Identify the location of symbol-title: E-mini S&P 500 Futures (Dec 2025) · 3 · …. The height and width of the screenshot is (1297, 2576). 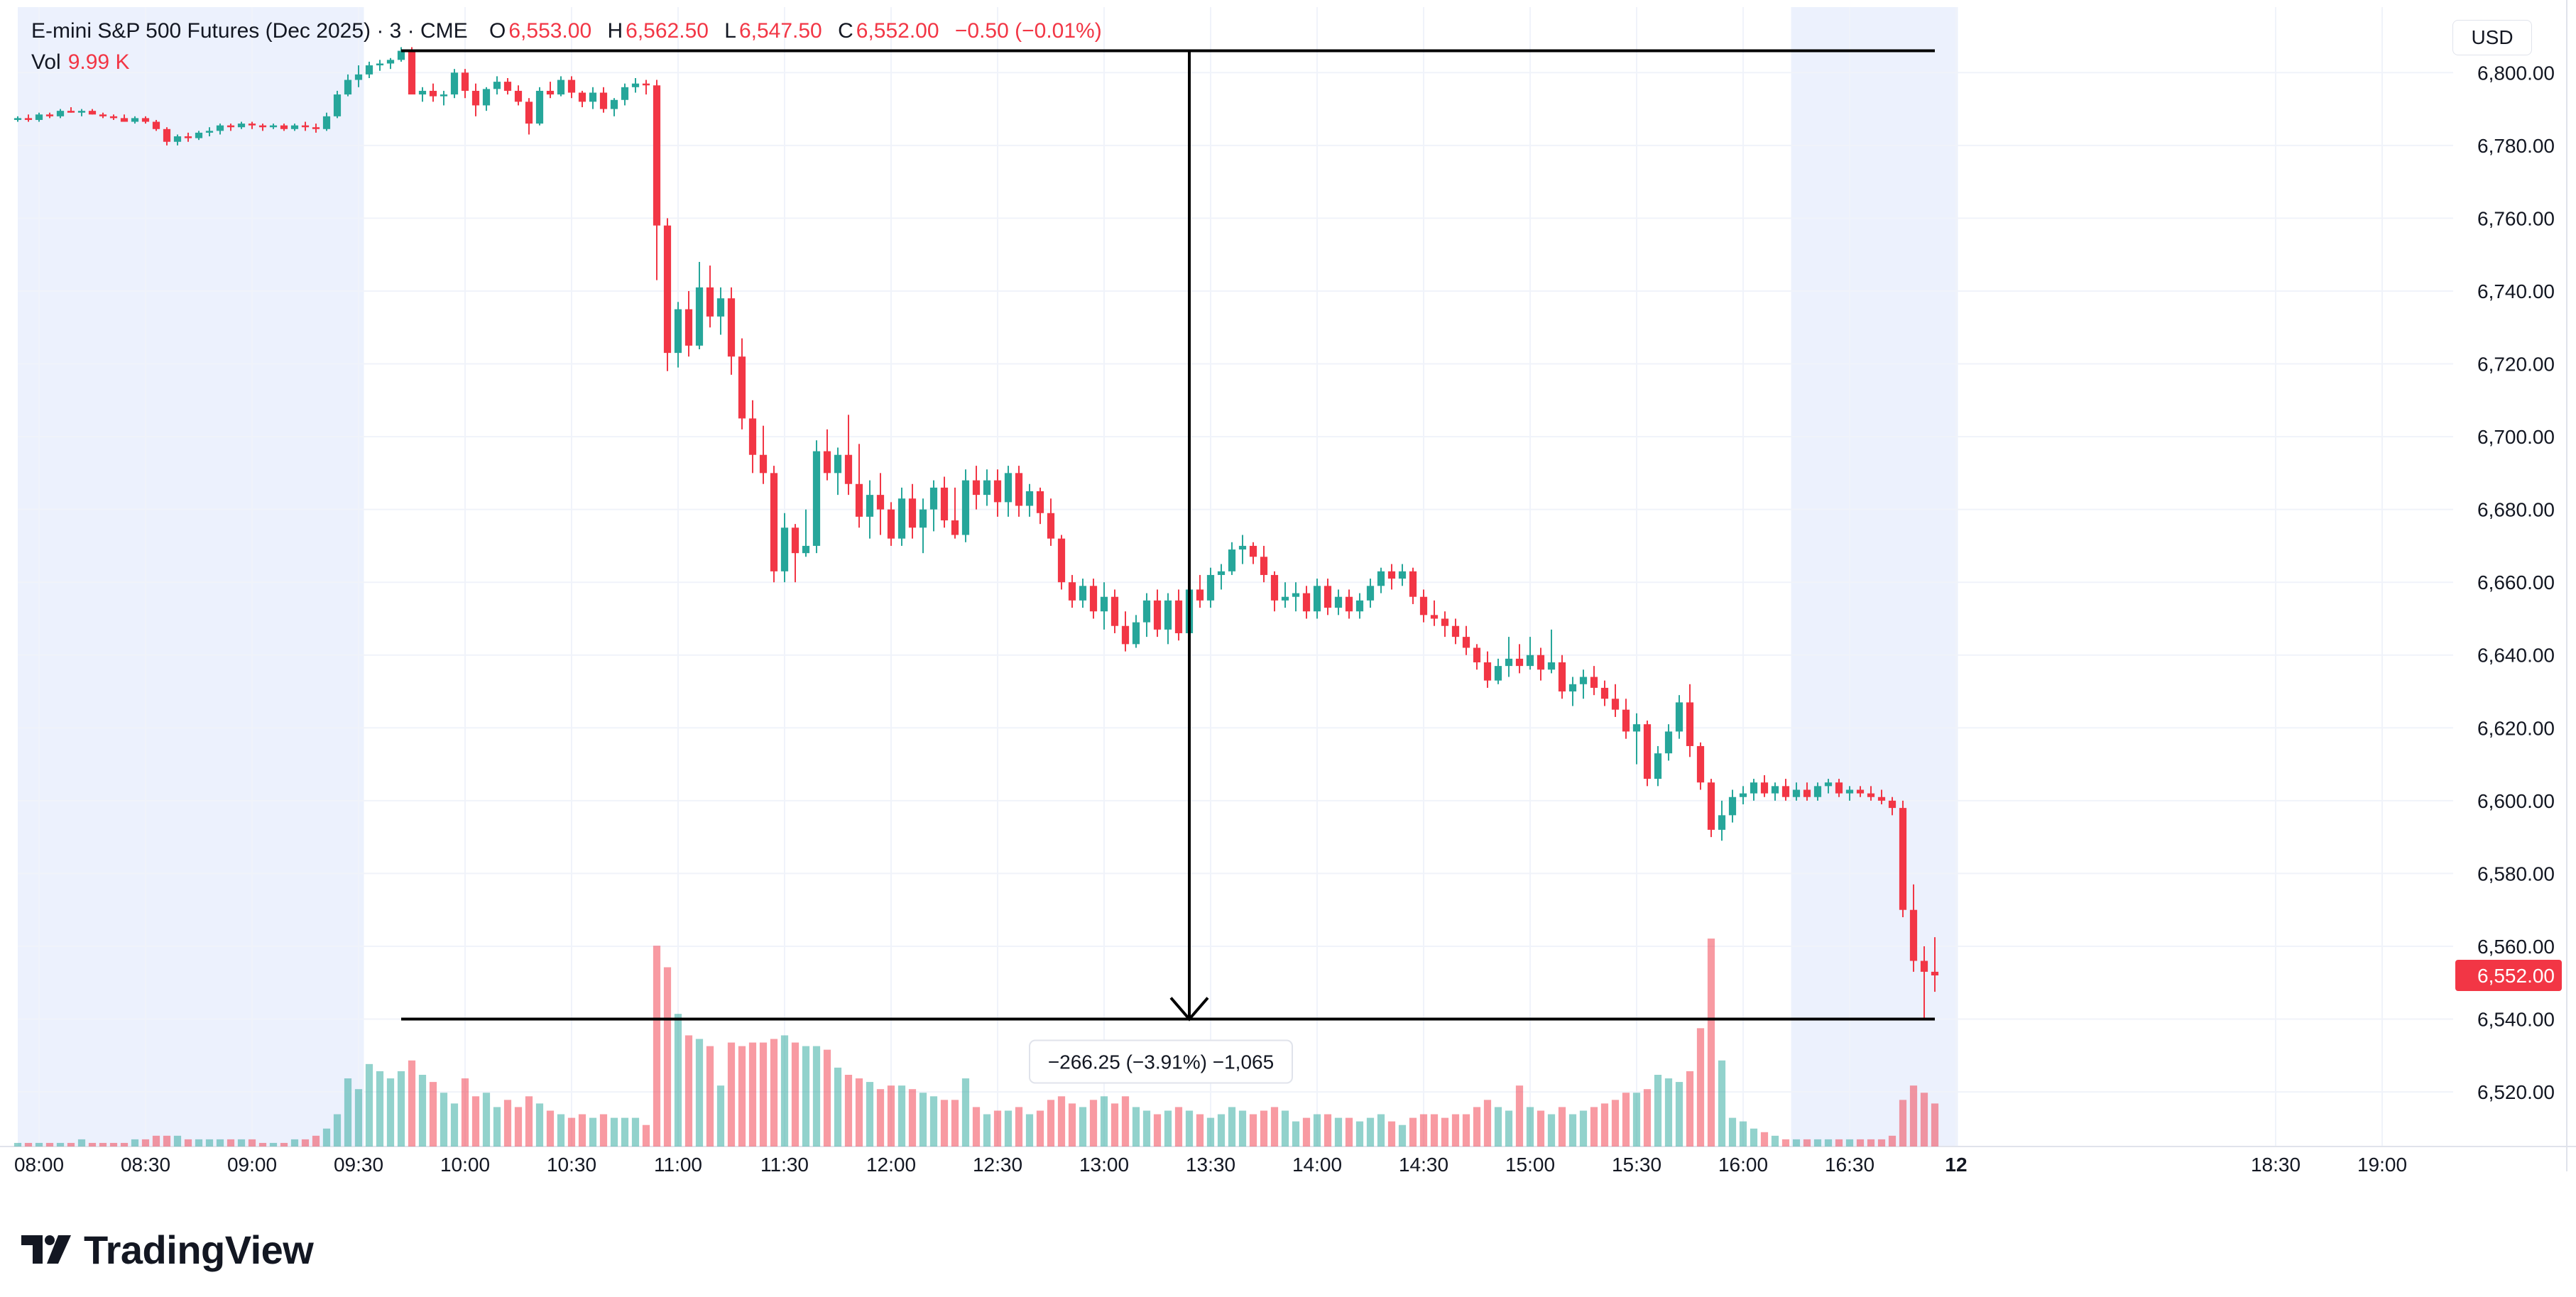
(249, 31).